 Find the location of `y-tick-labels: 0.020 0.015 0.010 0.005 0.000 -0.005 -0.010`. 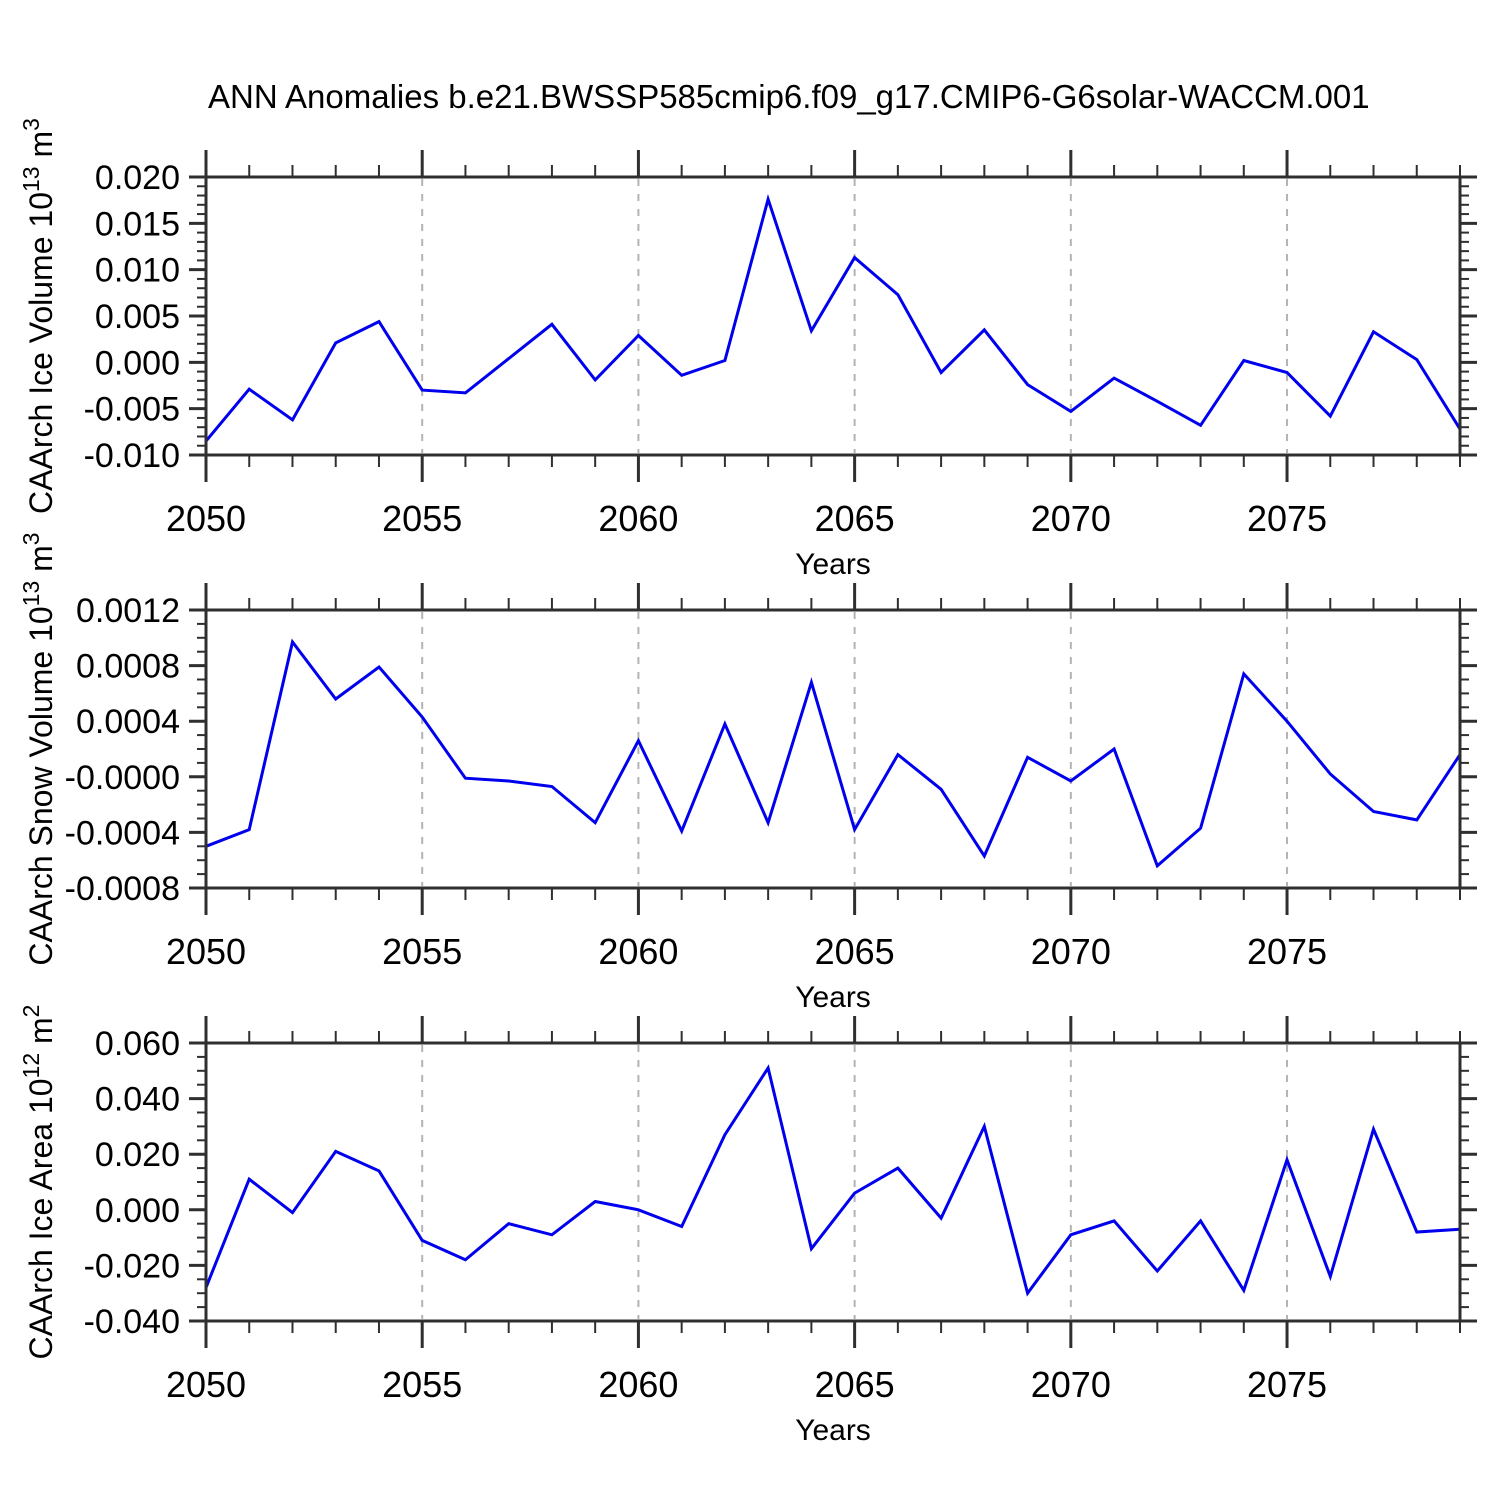

y-tick-labels: 0.020 0.015 0.010 0.005 0.000 -0.005 -0.010 is located at coordinates (132, 317).